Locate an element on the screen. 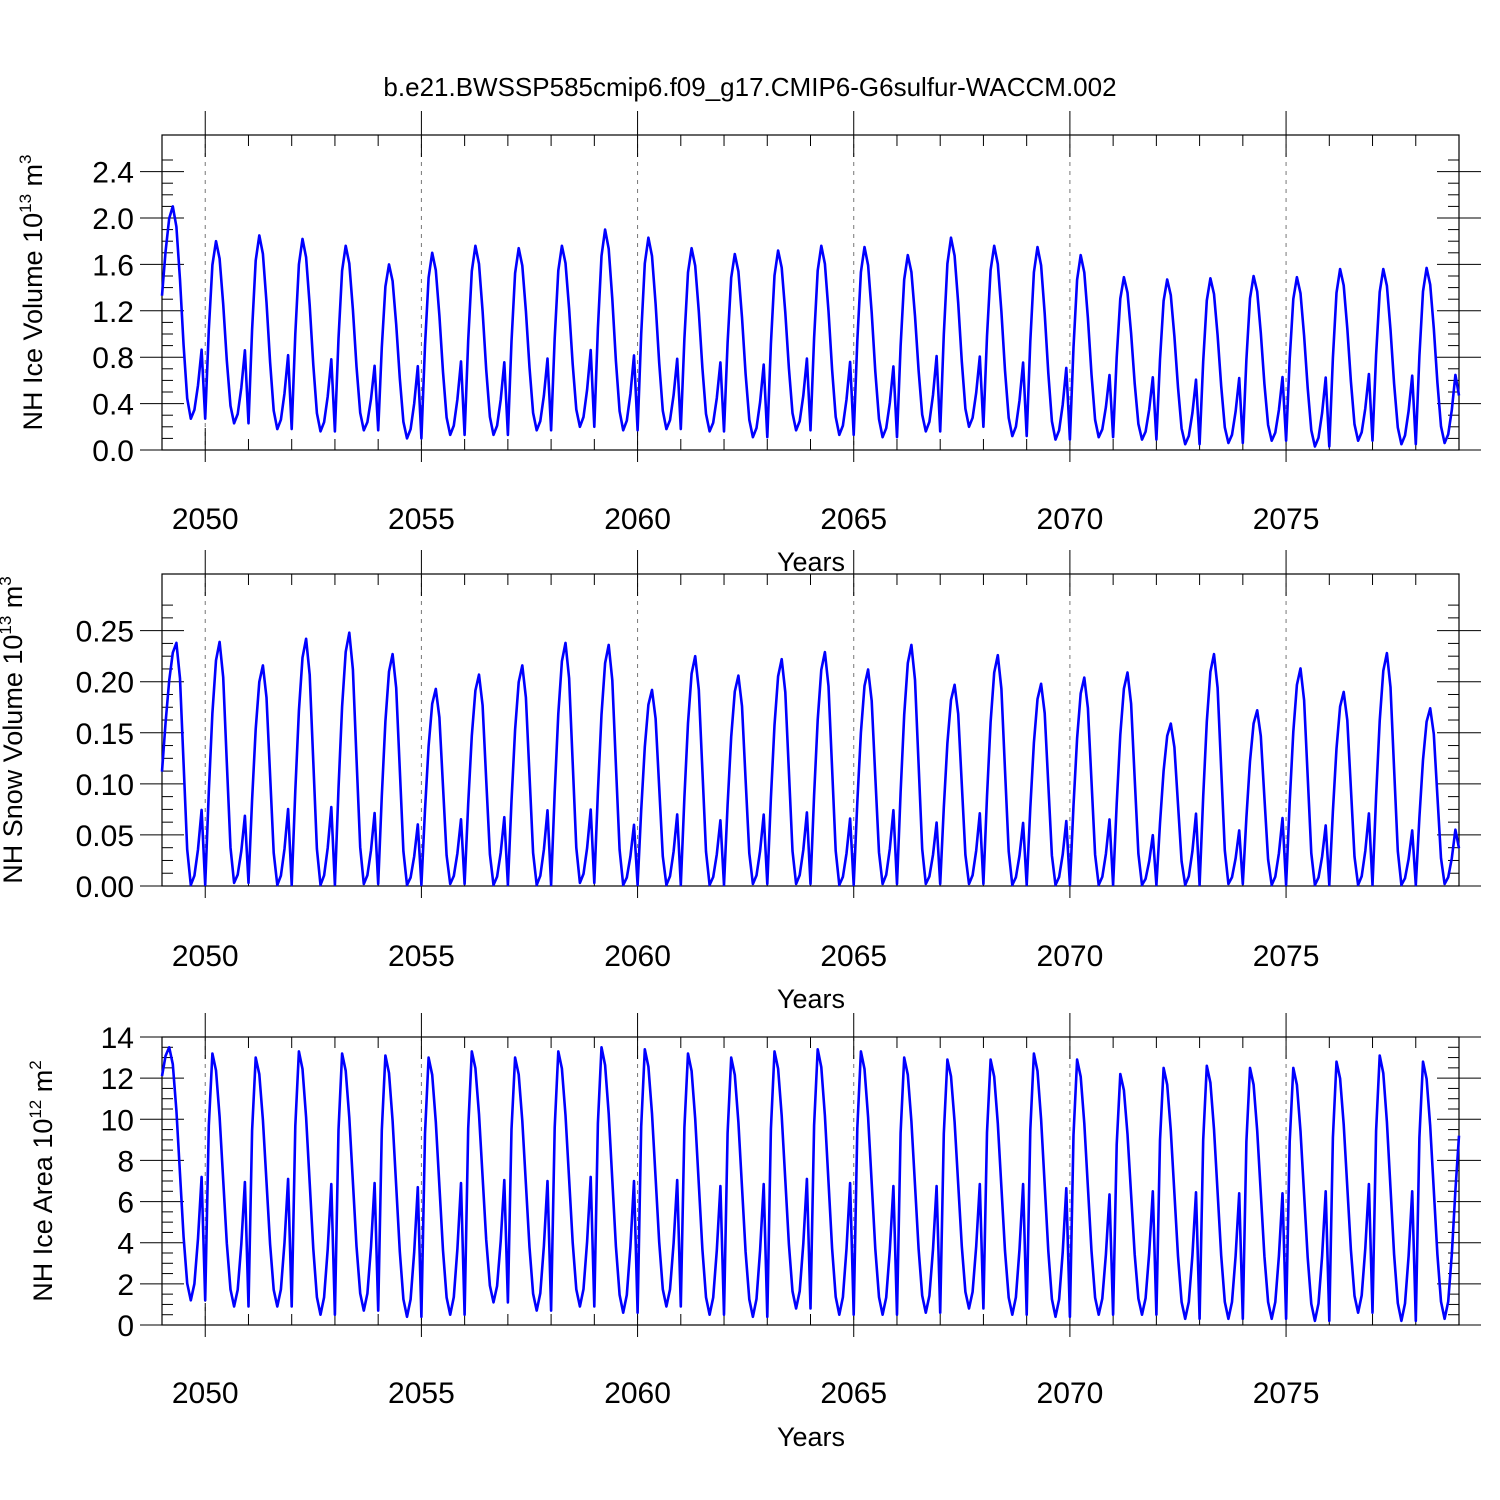 The width and height of the screenshot is (1500, 1500). y-tick-label: 1.2 is located at coordinates (113, 312).